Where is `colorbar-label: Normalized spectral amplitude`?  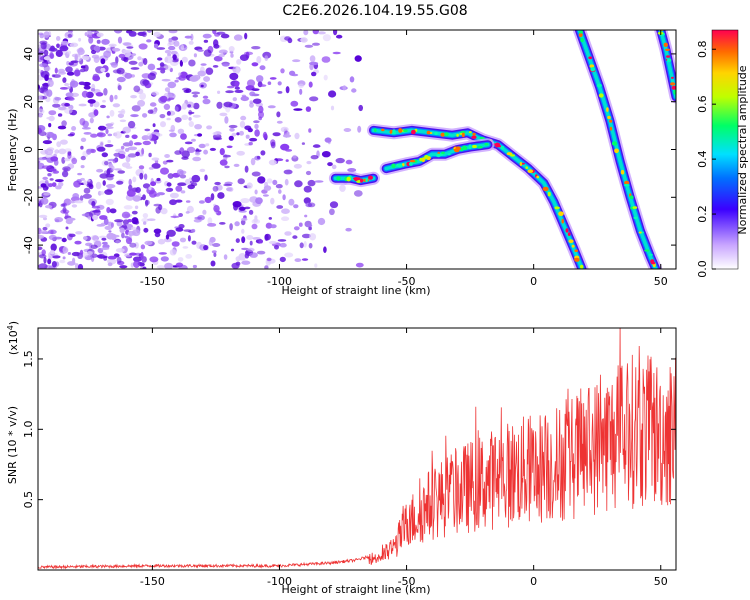
colorbar-label: Normalized spectral amplitude is located at coordinates (742, 149).